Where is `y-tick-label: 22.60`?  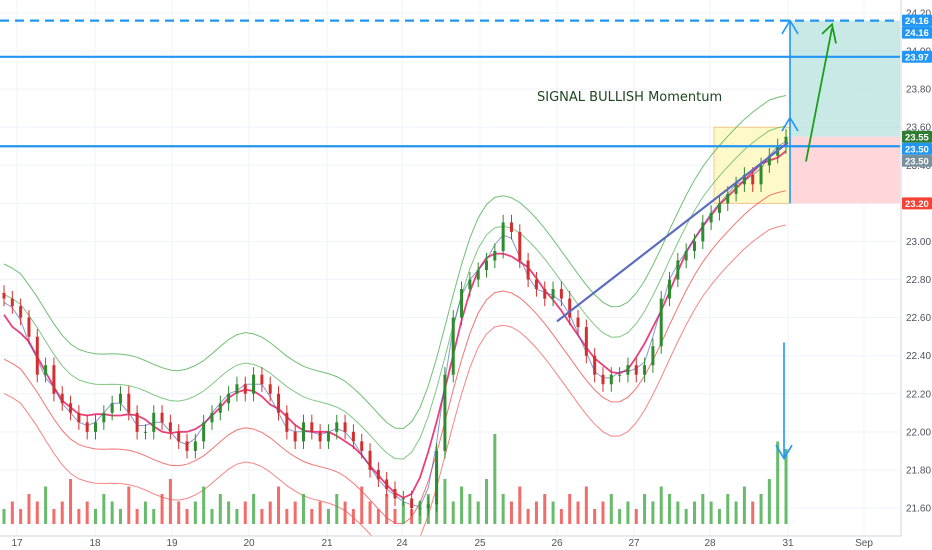
y-tick-label: 22.60 is located at coordinates (918, 318).